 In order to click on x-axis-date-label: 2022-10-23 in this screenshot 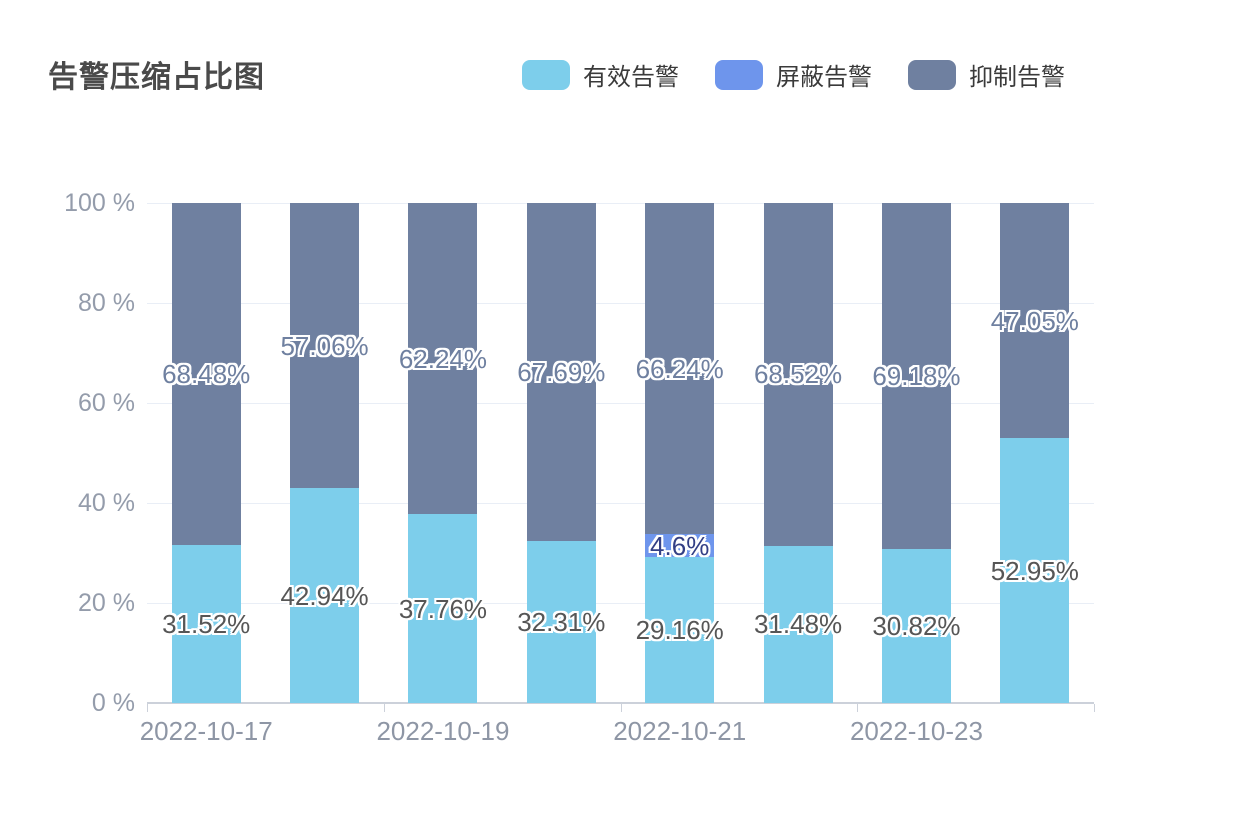, I will do `click(916, 731)`.